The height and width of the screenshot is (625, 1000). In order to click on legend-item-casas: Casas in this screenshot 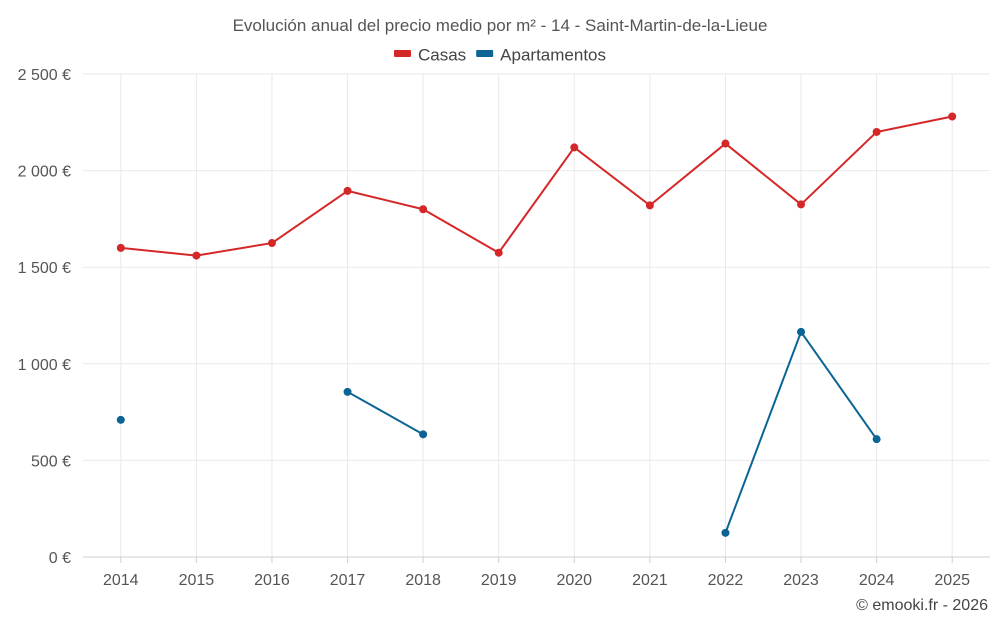, I will do `click(429, 54)`.